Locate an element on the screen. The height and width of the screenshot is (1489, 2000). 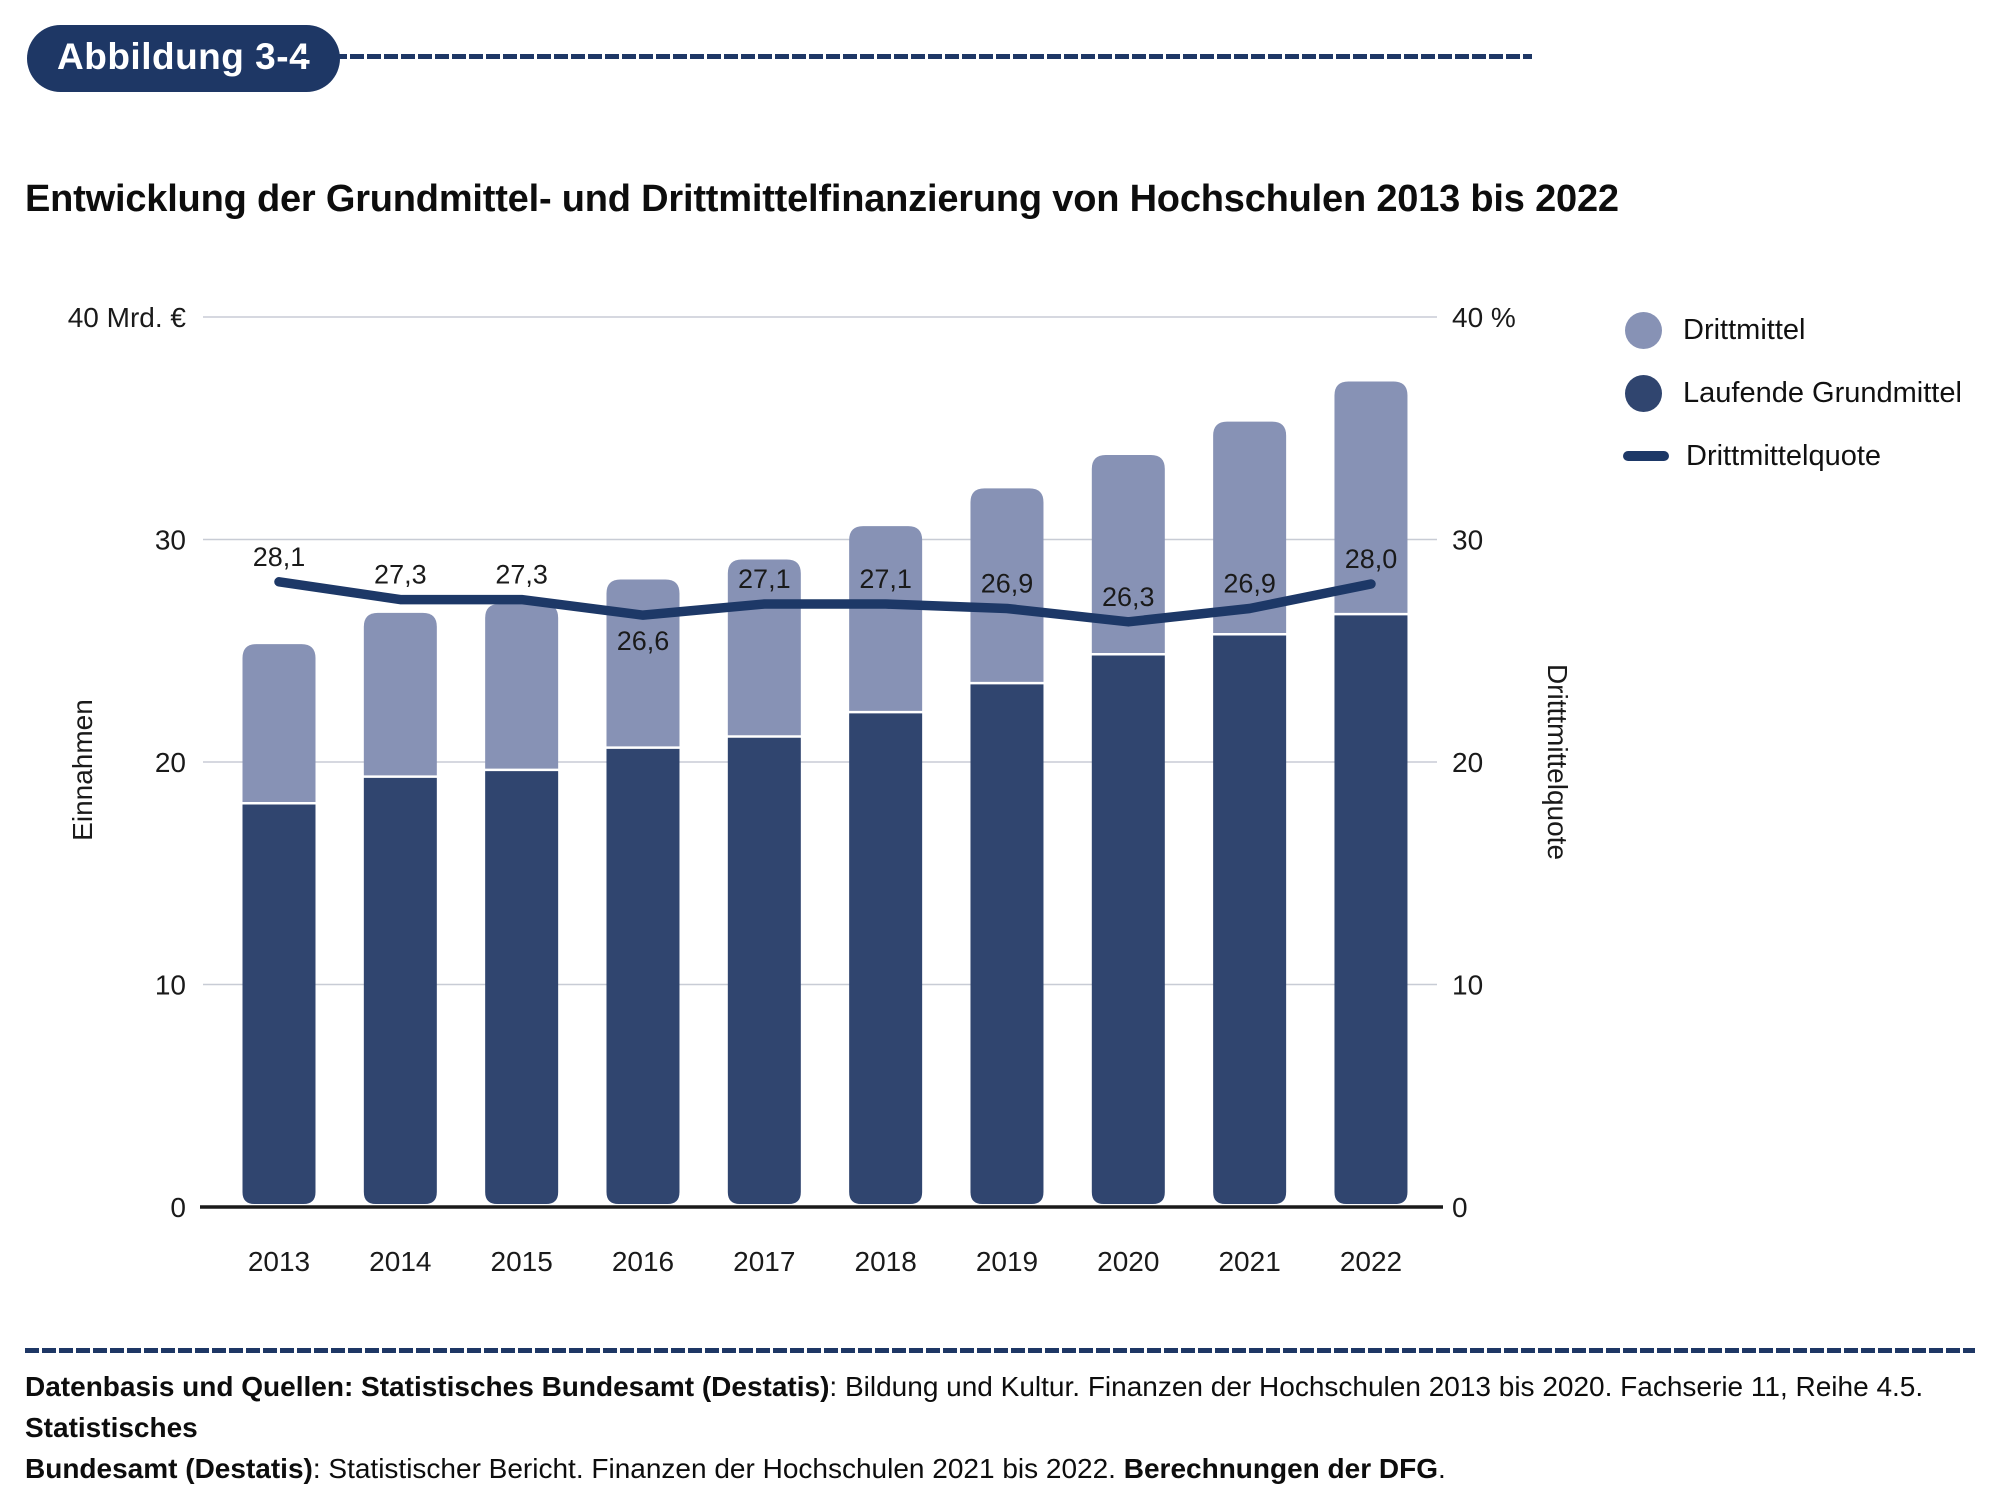
bar-grundmittel-2021 is located at coordinates (1250, 919).